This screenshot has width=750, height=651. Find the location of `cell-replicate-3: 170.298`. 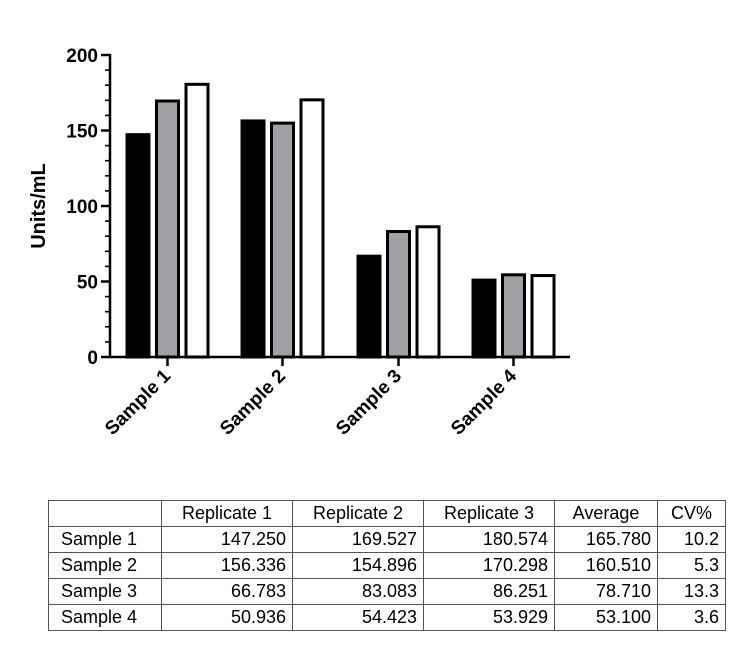

cell-replicate-3: 170.298 is located at coordinates (489, 565).